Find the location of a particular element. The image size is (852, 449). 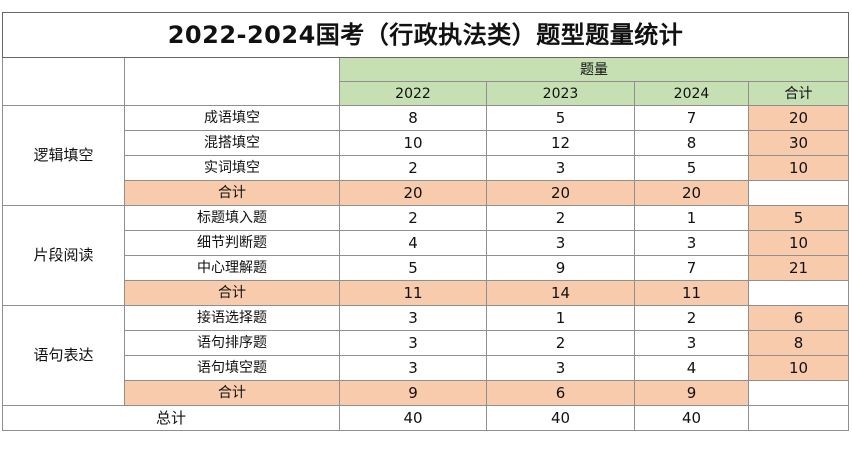

row-total: 30 is located at coordinates (798, 143).